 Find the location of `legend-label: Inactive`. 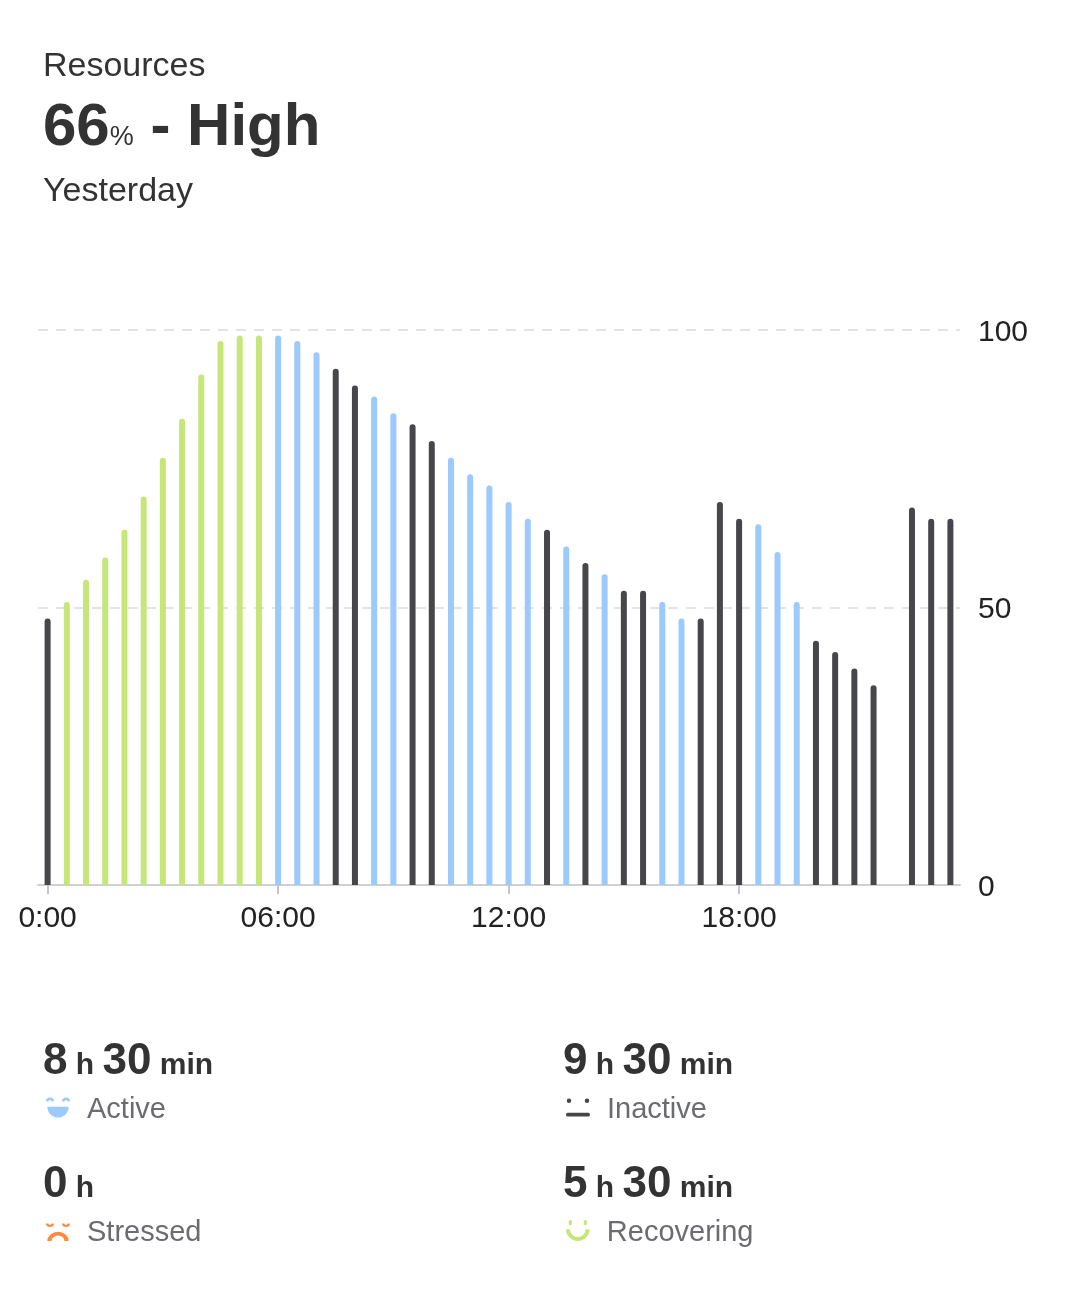

legend-label: Inactive is located at coordinates (657, 1107).